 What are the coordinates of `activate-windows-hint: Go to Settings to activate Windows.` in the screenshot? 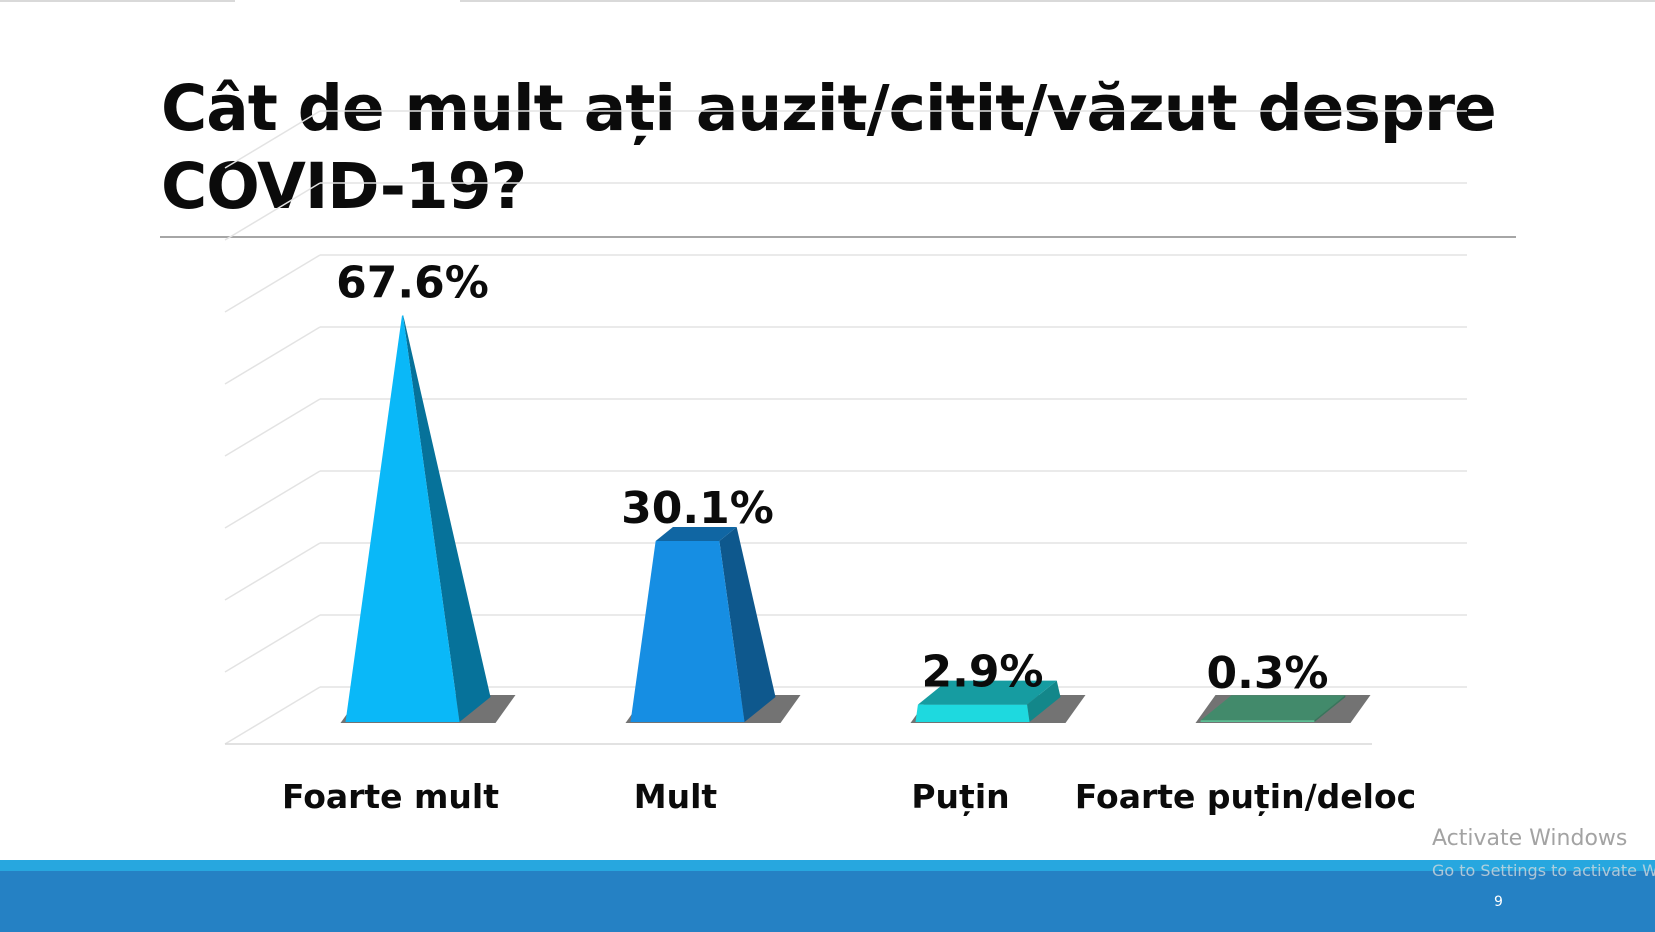 It's located at (1543, 870).